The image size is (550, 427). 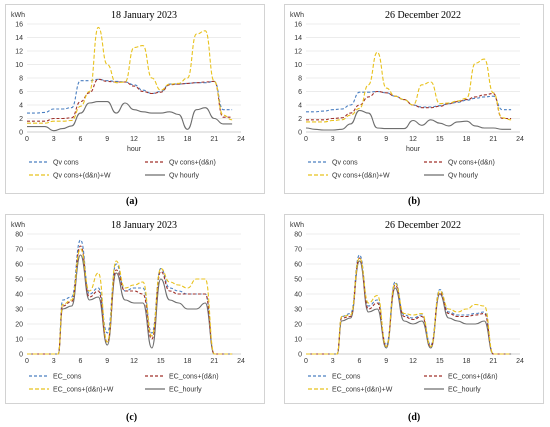 What do you see at coordinates (361, 176) in the screenshot?
I see `legend-label: Qv cons+(d&n)+W` at bounding box center [361, 176].